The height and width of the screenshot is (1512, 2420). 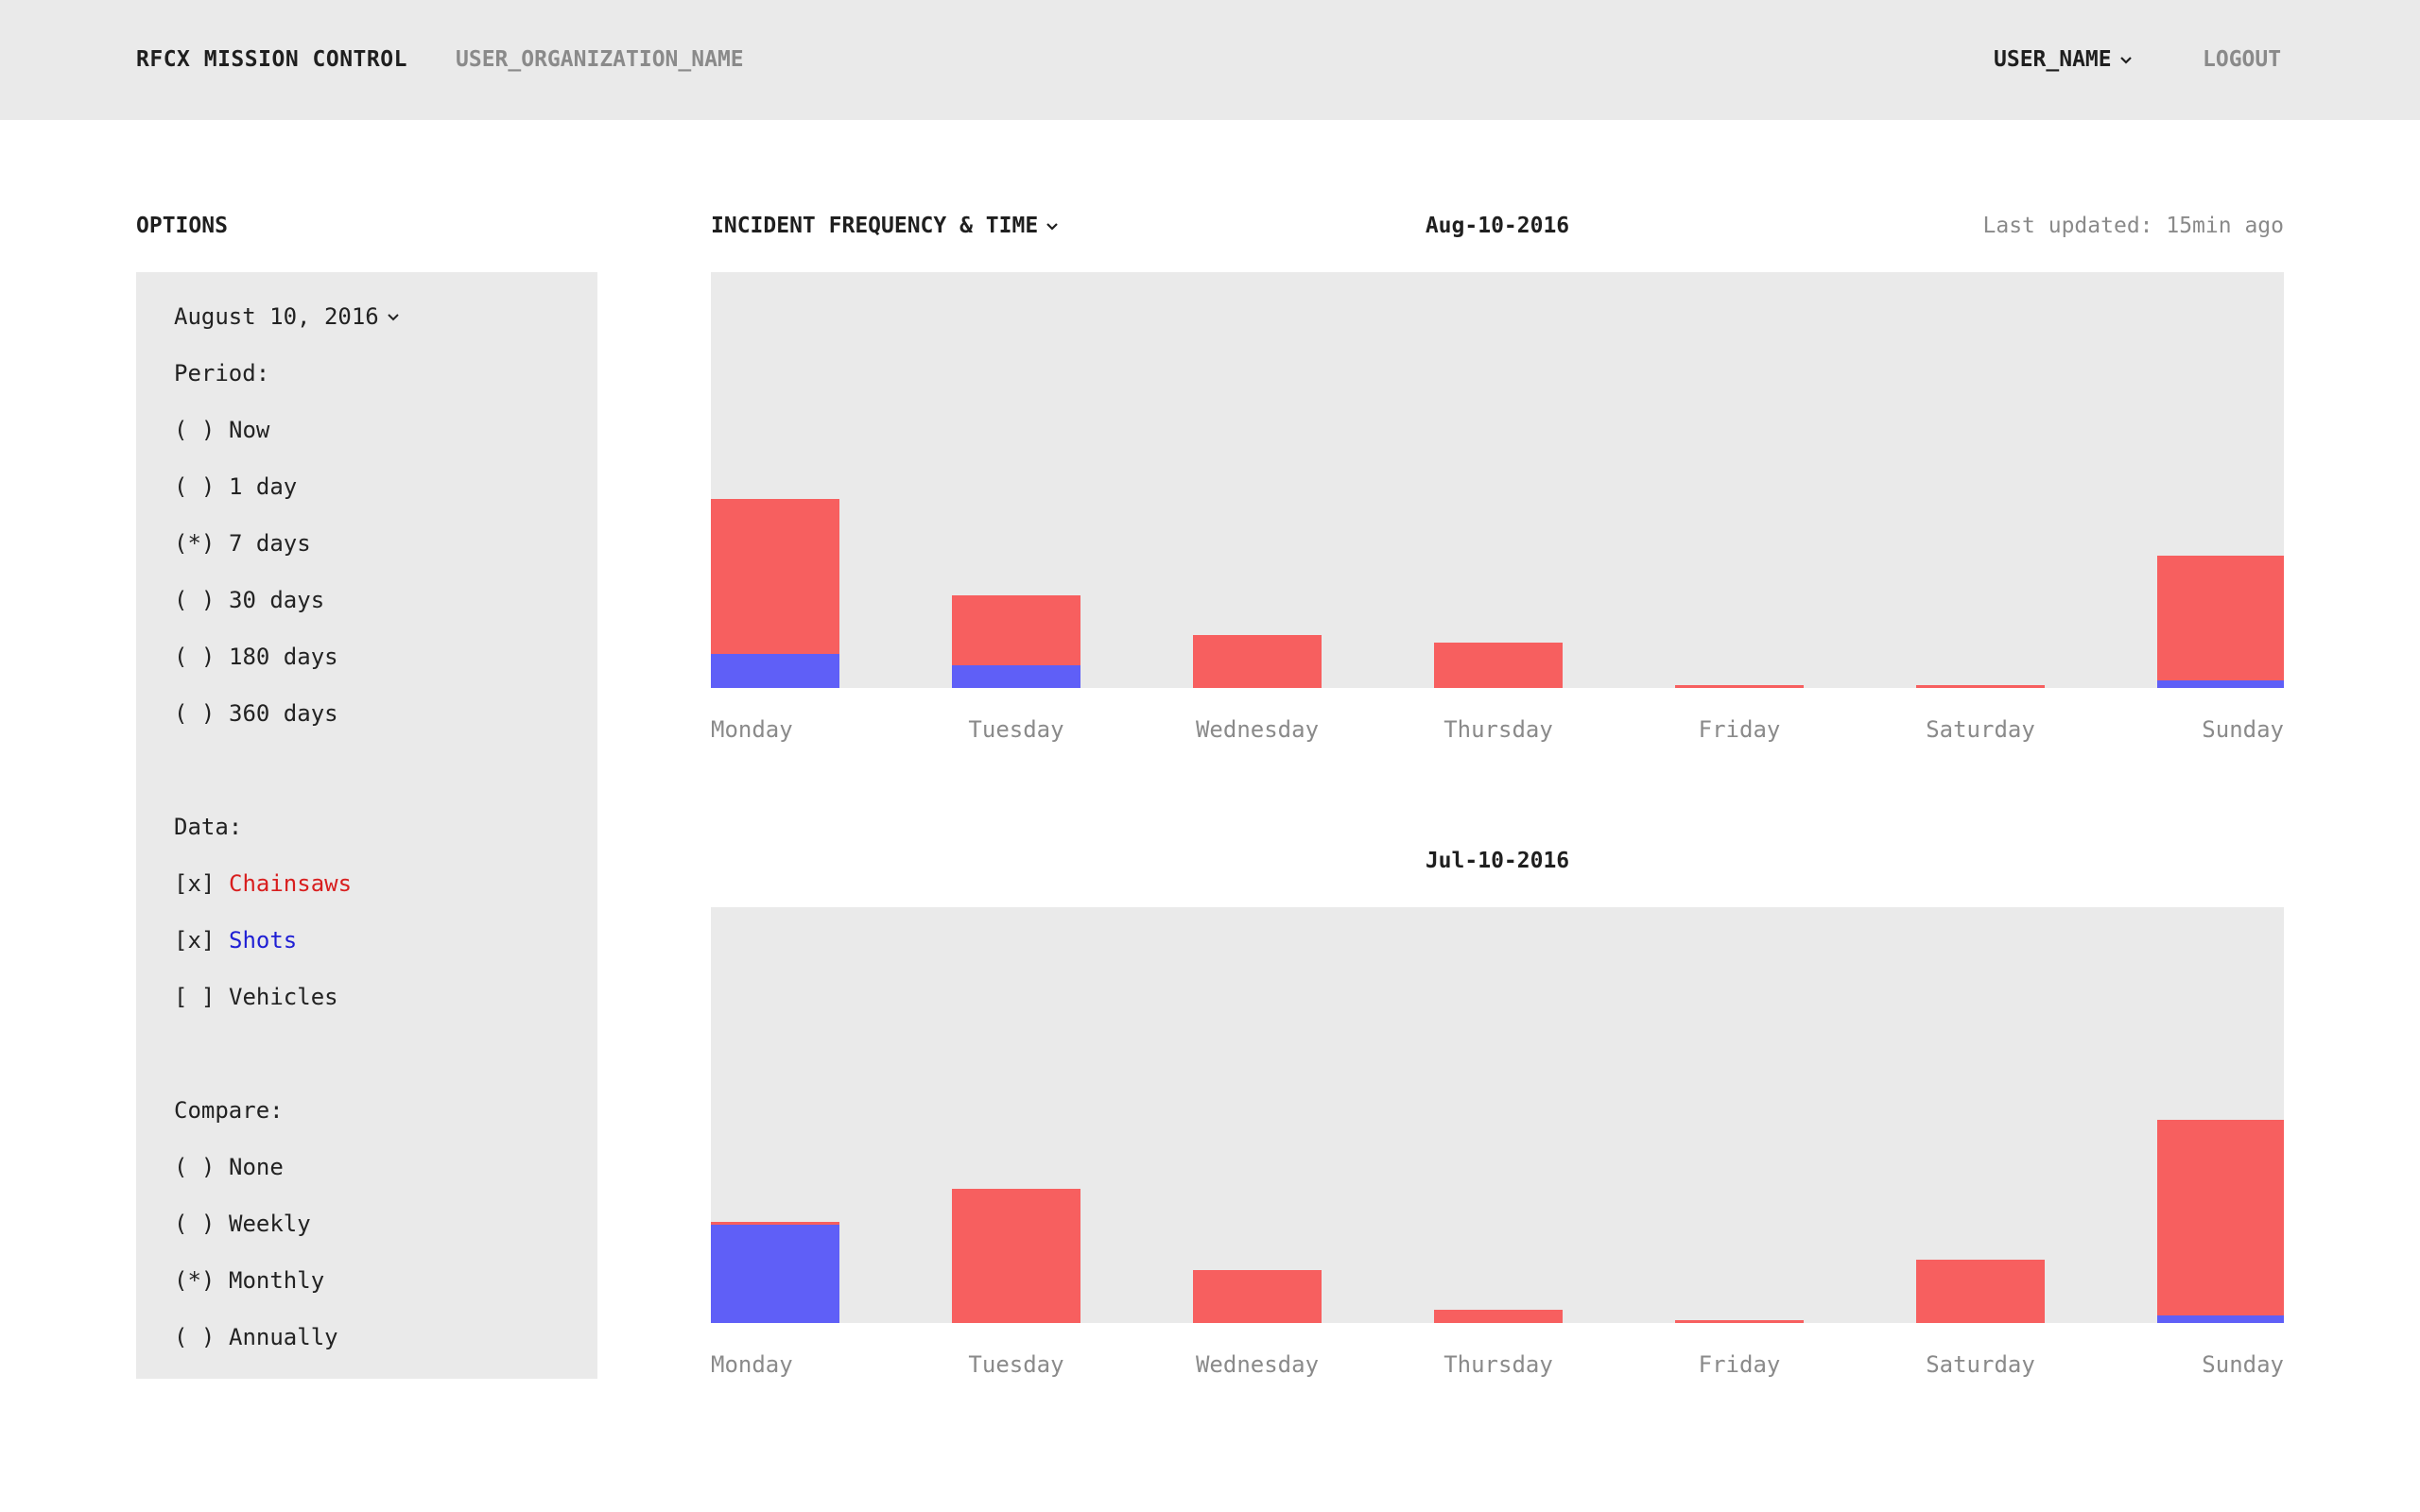 I want to click on period-option-360-days: ( ) 360 days, so click(x=256, y=713).